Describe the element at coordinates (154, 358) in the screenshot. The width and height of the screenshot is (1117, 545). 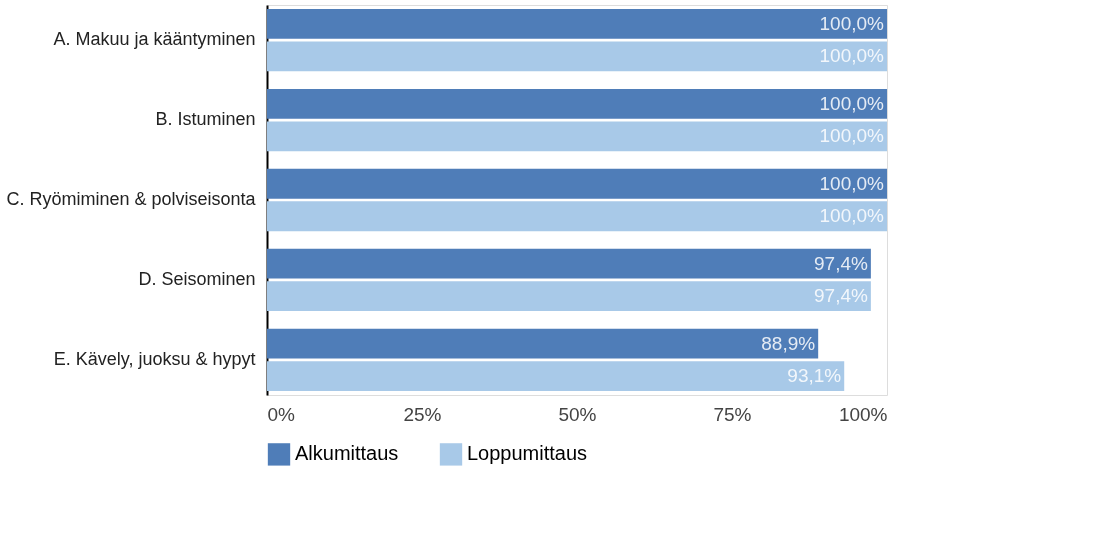
I see `y-tick-label: E. Kävely, juoksu & hypyt` at that location.